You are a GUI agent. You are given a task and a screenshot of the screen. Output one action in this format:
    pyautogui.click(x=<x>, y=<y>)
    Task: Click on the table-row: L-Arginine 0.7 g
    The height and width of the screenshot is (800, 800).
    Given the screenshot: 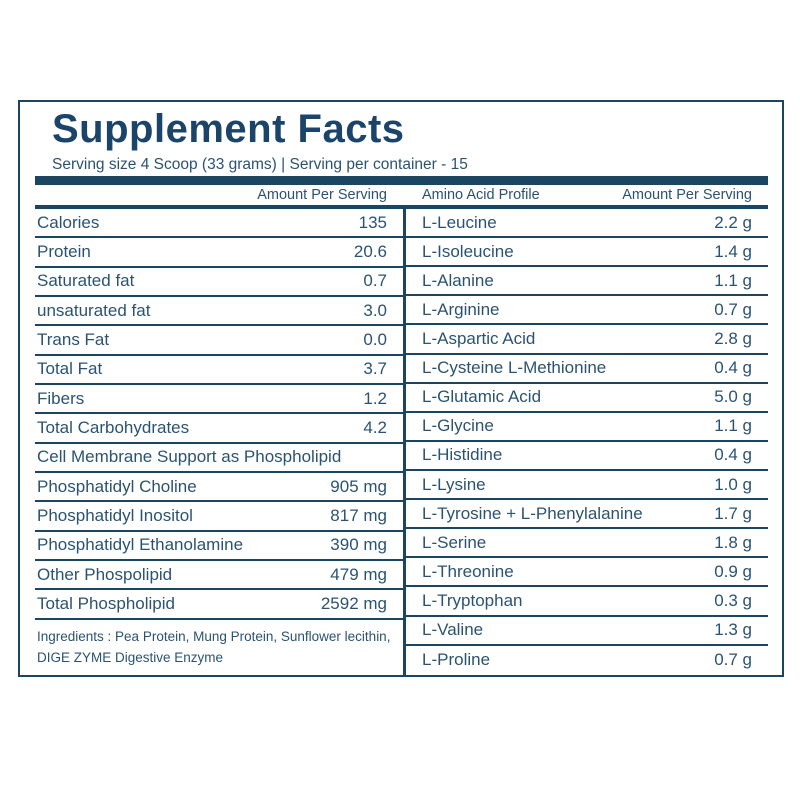 What is the action you would take?
    pyautogui.click(x=587, y=311)
    